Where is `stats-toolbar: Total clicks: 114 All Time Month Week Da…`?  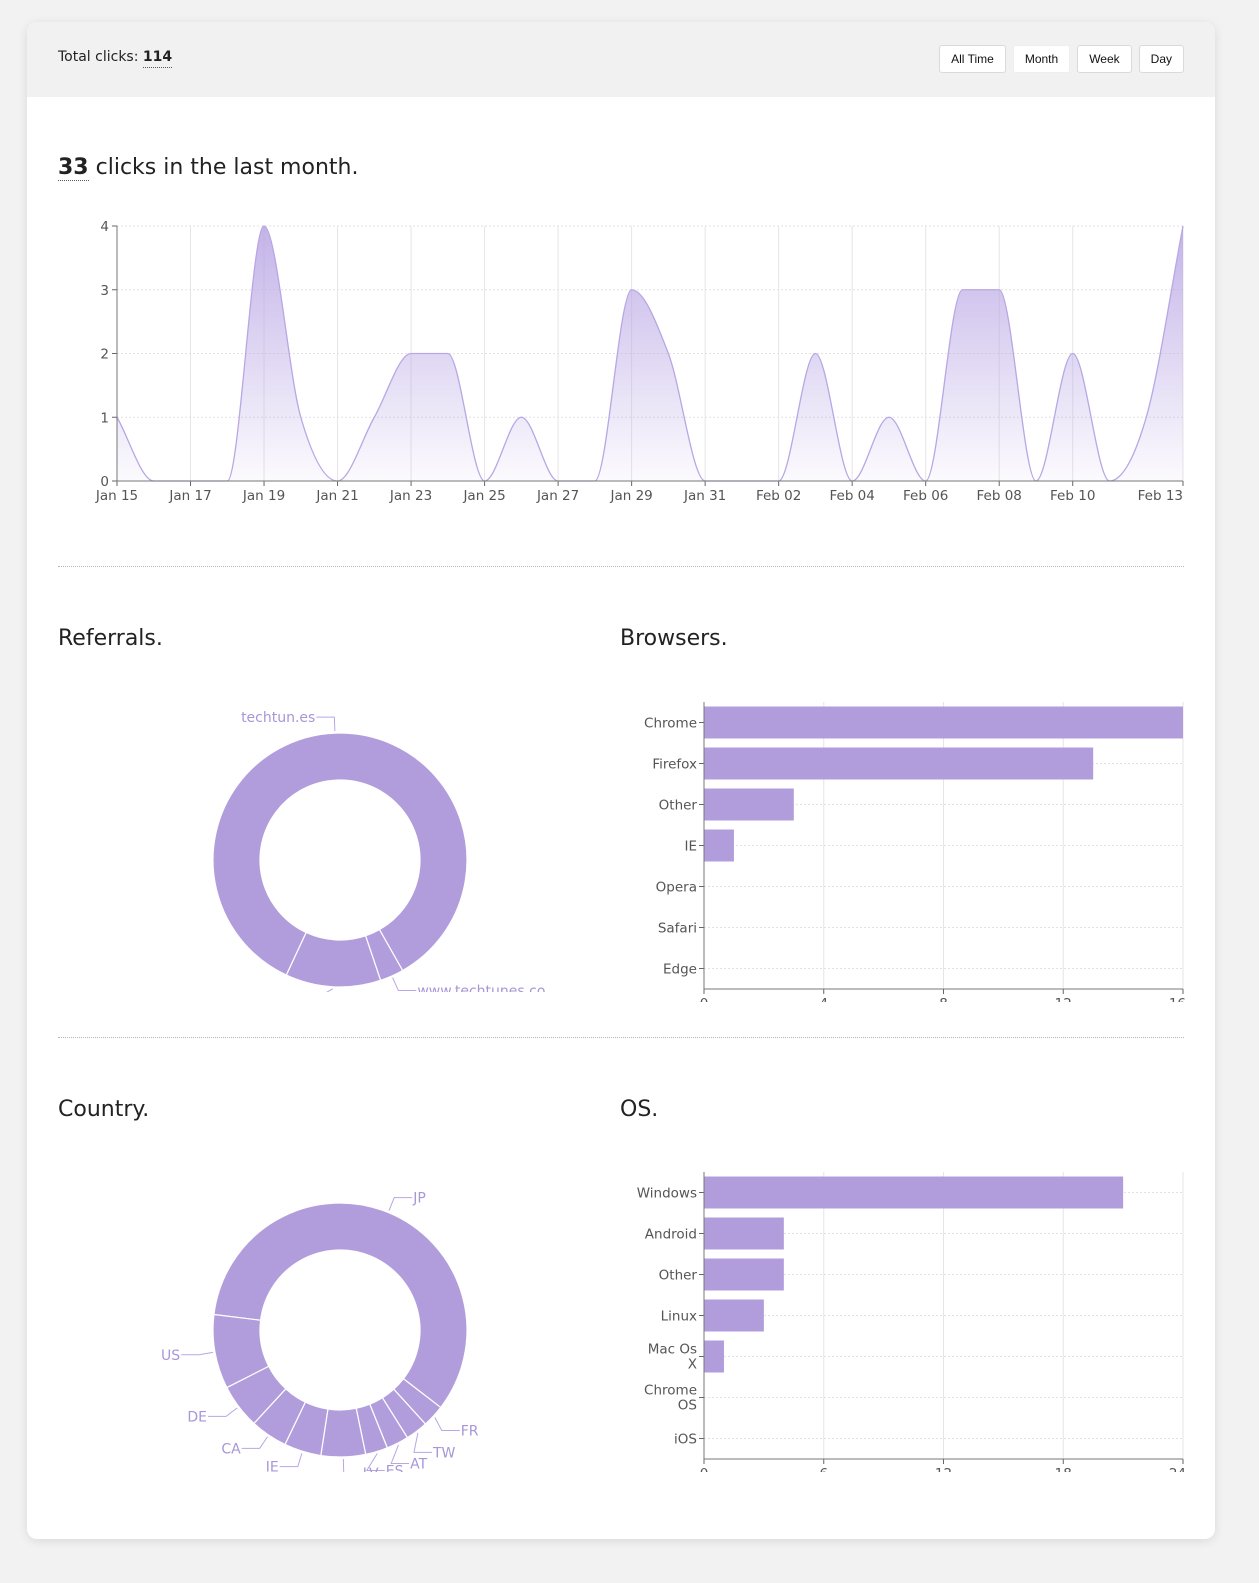
stats-toolbar: Total clicks: 114 All Time Month Week Da… is located at coordinates (621, 59).